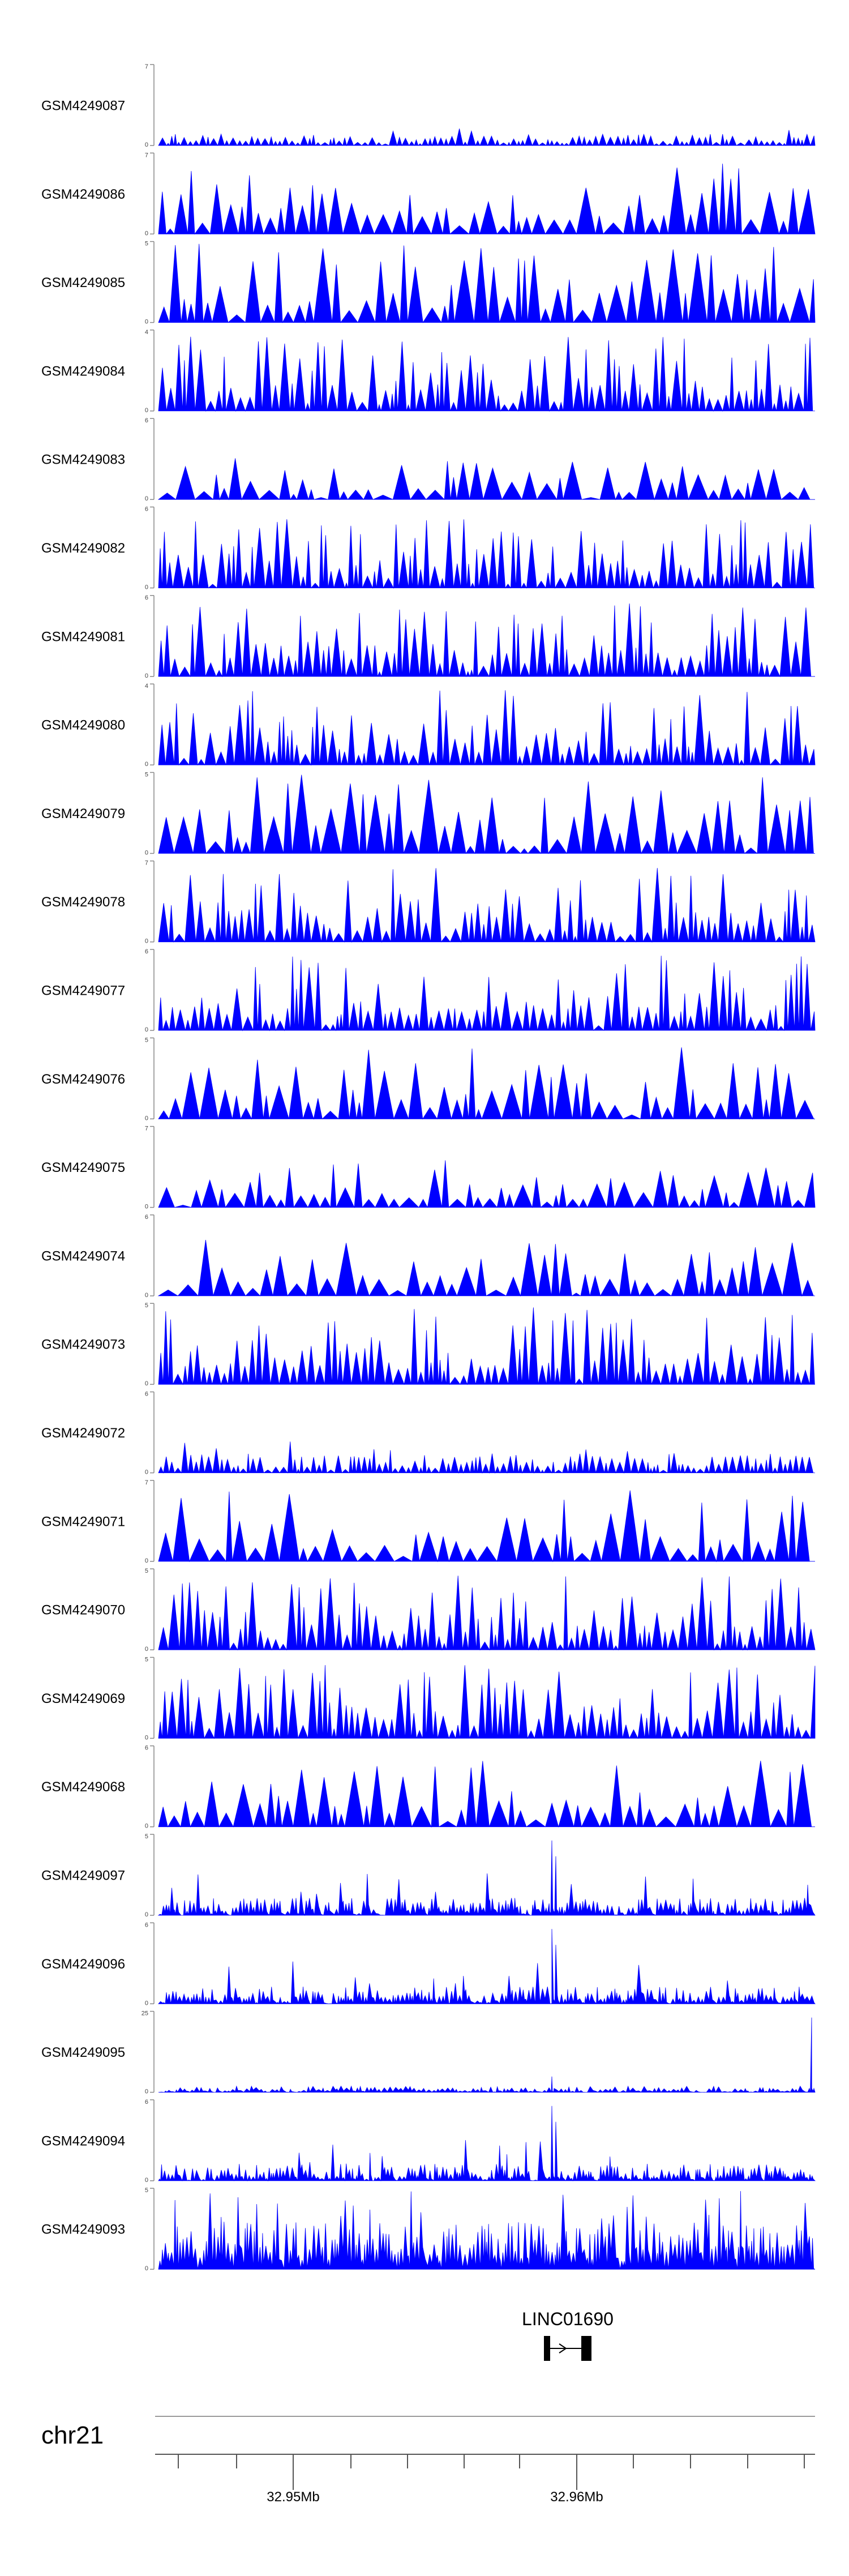  What do you see at coordinates (428, 990) in the screenshot?
I see `track-GSM4249077: GSM4249077 6 0` at bounding box center [428, 990].